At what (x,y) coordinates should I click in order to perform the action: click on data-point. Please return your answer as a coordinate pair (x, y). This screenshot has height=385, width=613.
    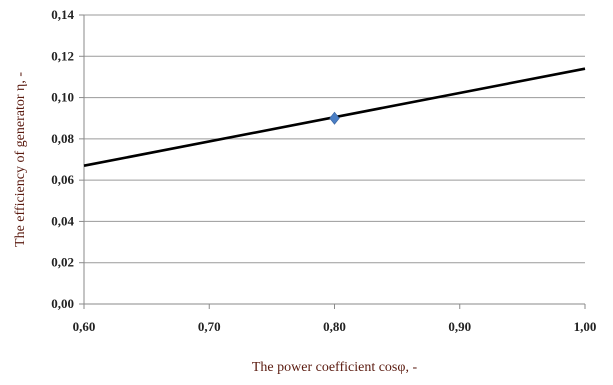
    Looking at the image, I should click on (334, 118).